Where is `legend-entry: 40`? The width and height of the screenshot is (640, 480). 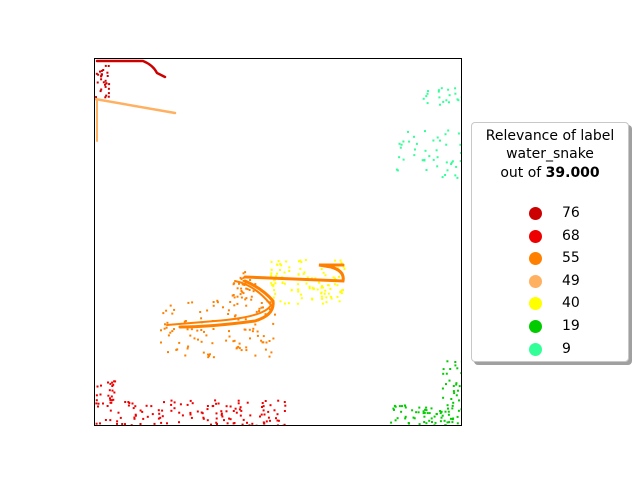
legend-entry: 40 is located at coordinates (550, 304).